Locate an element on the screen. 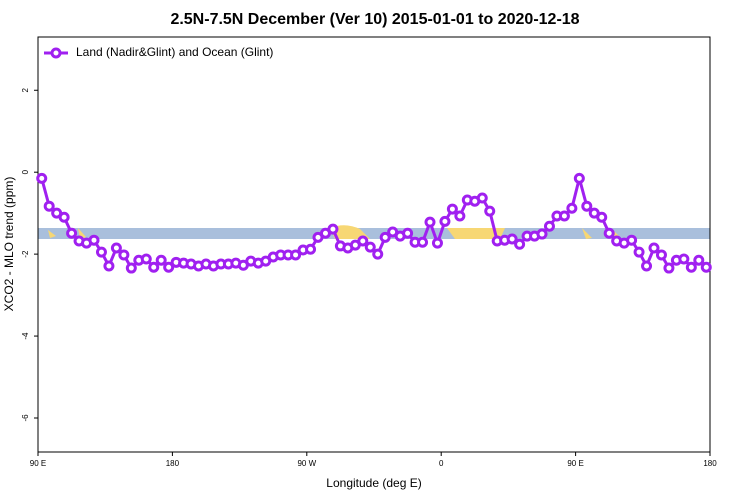 The height and width of the screenshot is (500, 750). y-tick-label: -2 is located at coordinates (25, 254).